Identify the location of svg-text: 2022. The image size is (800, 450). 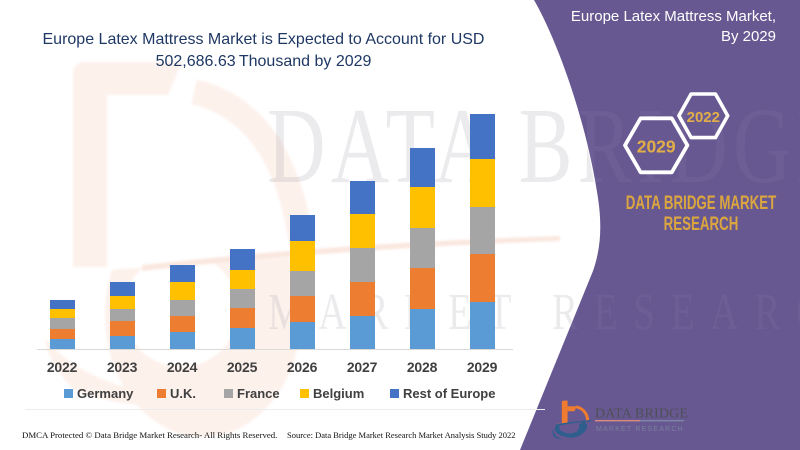
(703, 117).